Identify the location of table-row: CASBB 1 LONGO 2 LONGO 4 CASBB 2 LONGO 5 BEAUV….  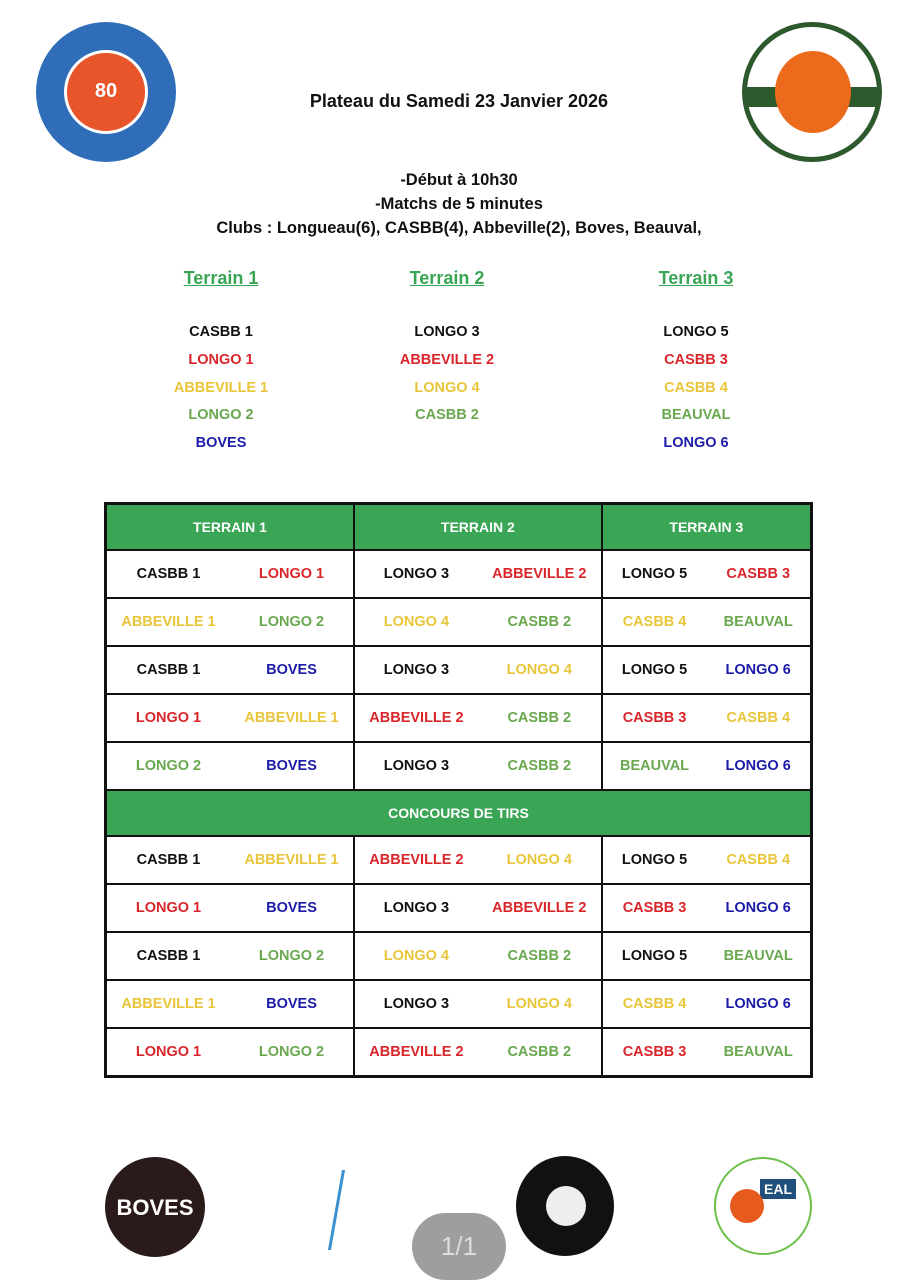
(458, 956).